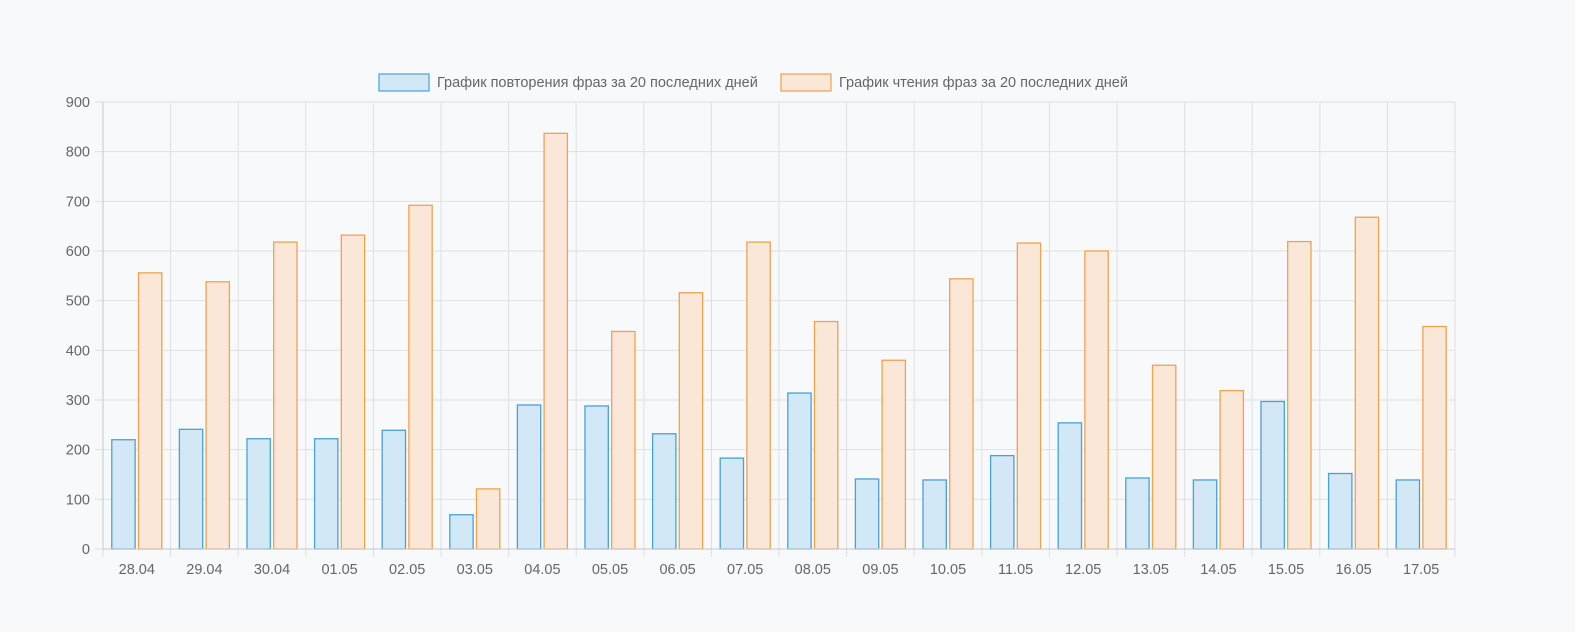 Image resolution: width=1575 pixels, height=632 pixels. Describe the element at coordinates (1299, 395) in the screenshot. I see `bar-reading-15.05` at that location.